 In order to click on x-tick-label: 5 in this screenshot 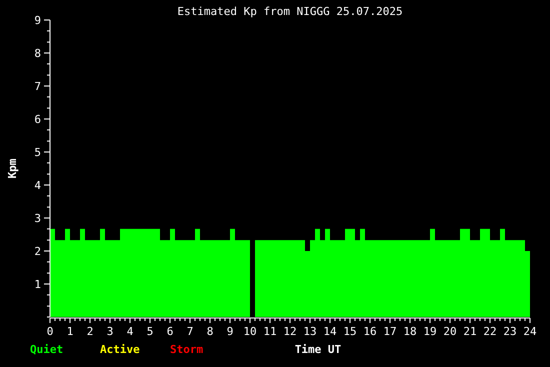, I will do `click(150, 331)`.